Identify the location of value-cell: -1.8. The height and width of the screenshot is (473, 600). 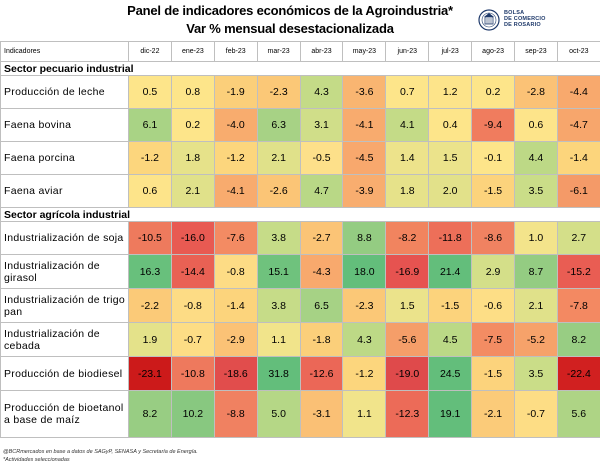
(321, 339).